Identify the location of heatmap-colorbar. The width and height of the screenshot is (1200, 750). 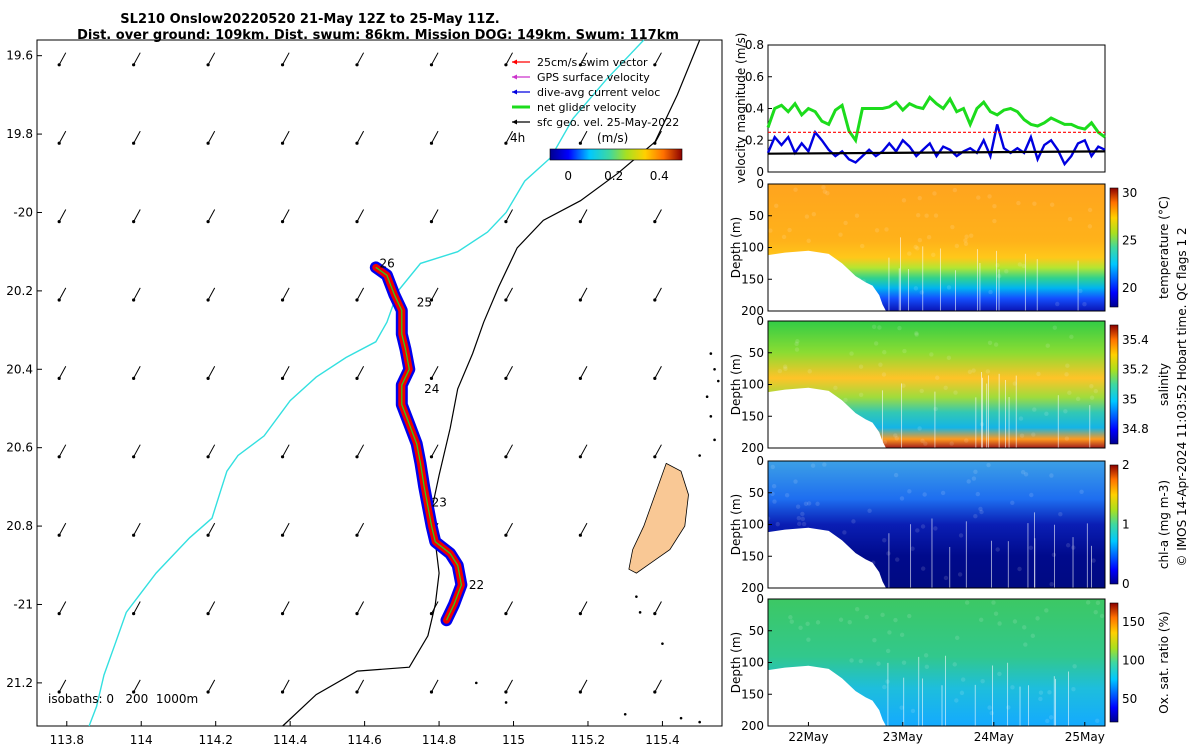
(1114, 247).